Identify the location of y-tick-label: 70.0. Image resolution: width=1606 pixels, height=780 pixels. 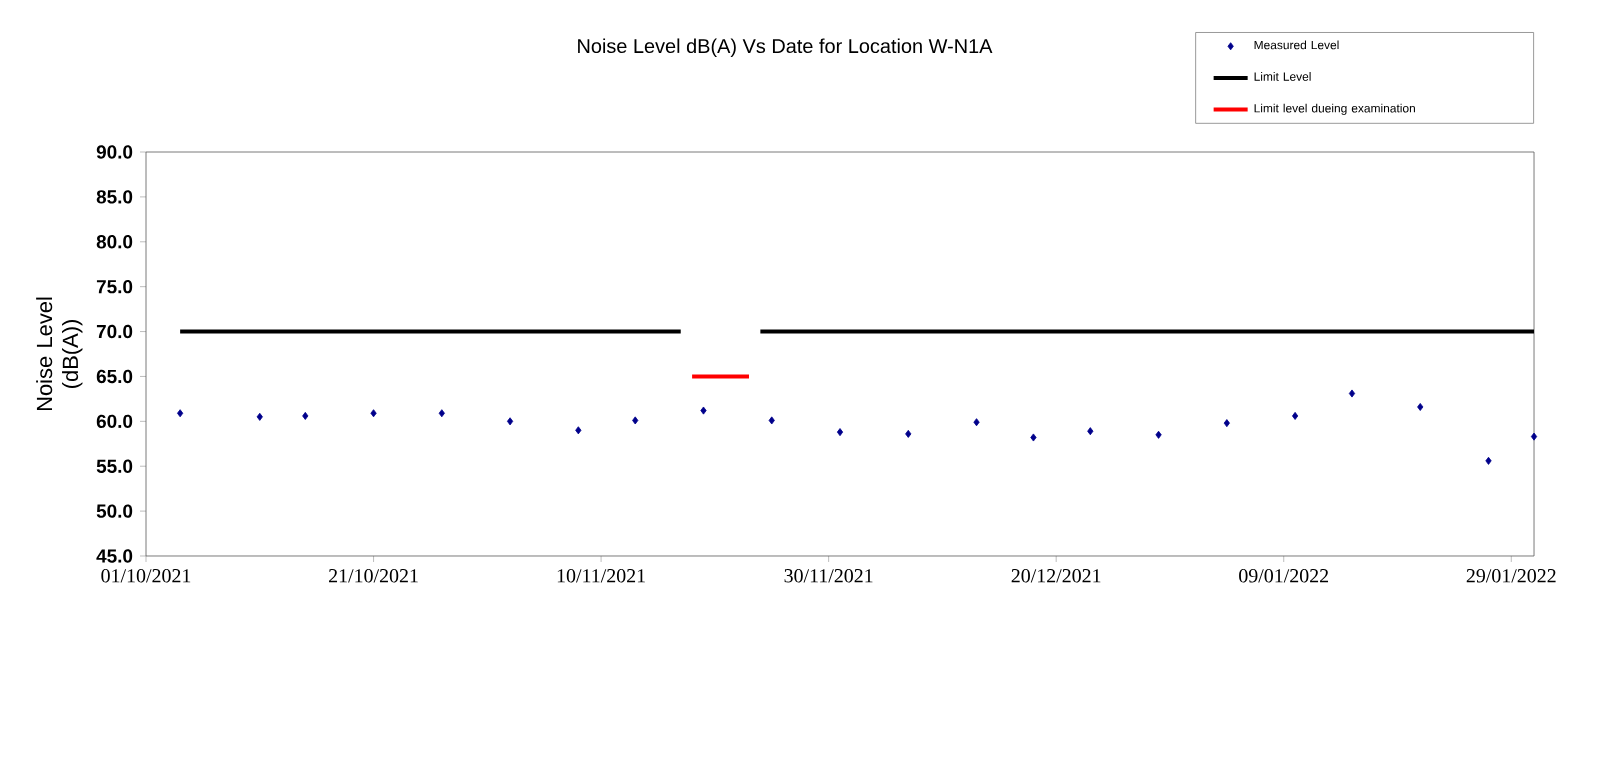
(114, 331).